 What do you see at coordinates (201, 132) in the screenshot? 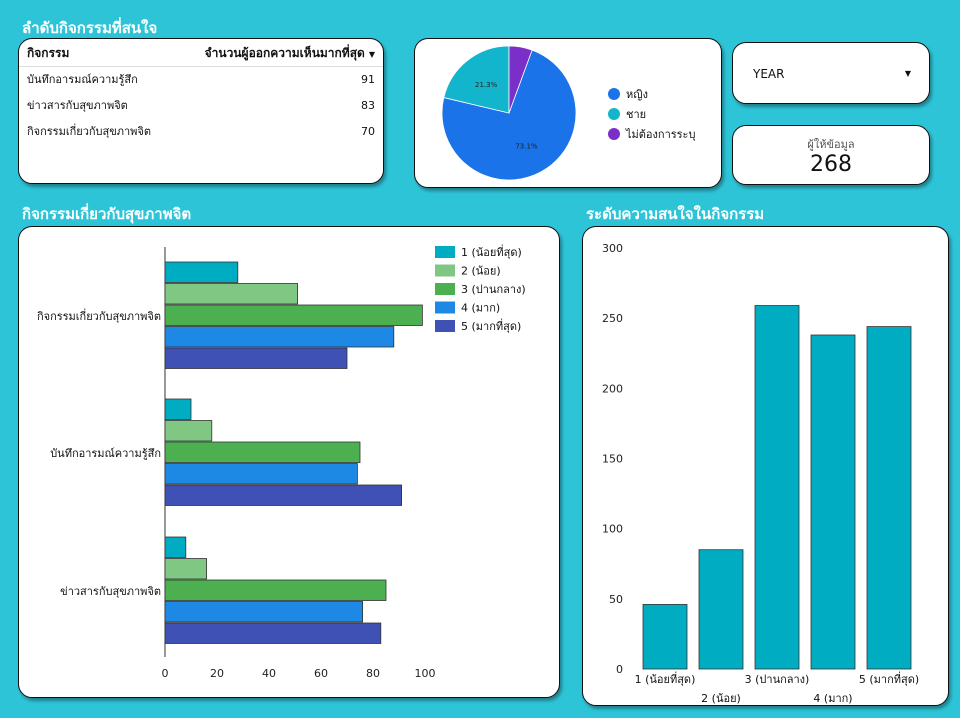
I see `table-row: กิจกรรมเกี่ยวกับสุขภาพจิต 70` at bounding box center [201, 132].